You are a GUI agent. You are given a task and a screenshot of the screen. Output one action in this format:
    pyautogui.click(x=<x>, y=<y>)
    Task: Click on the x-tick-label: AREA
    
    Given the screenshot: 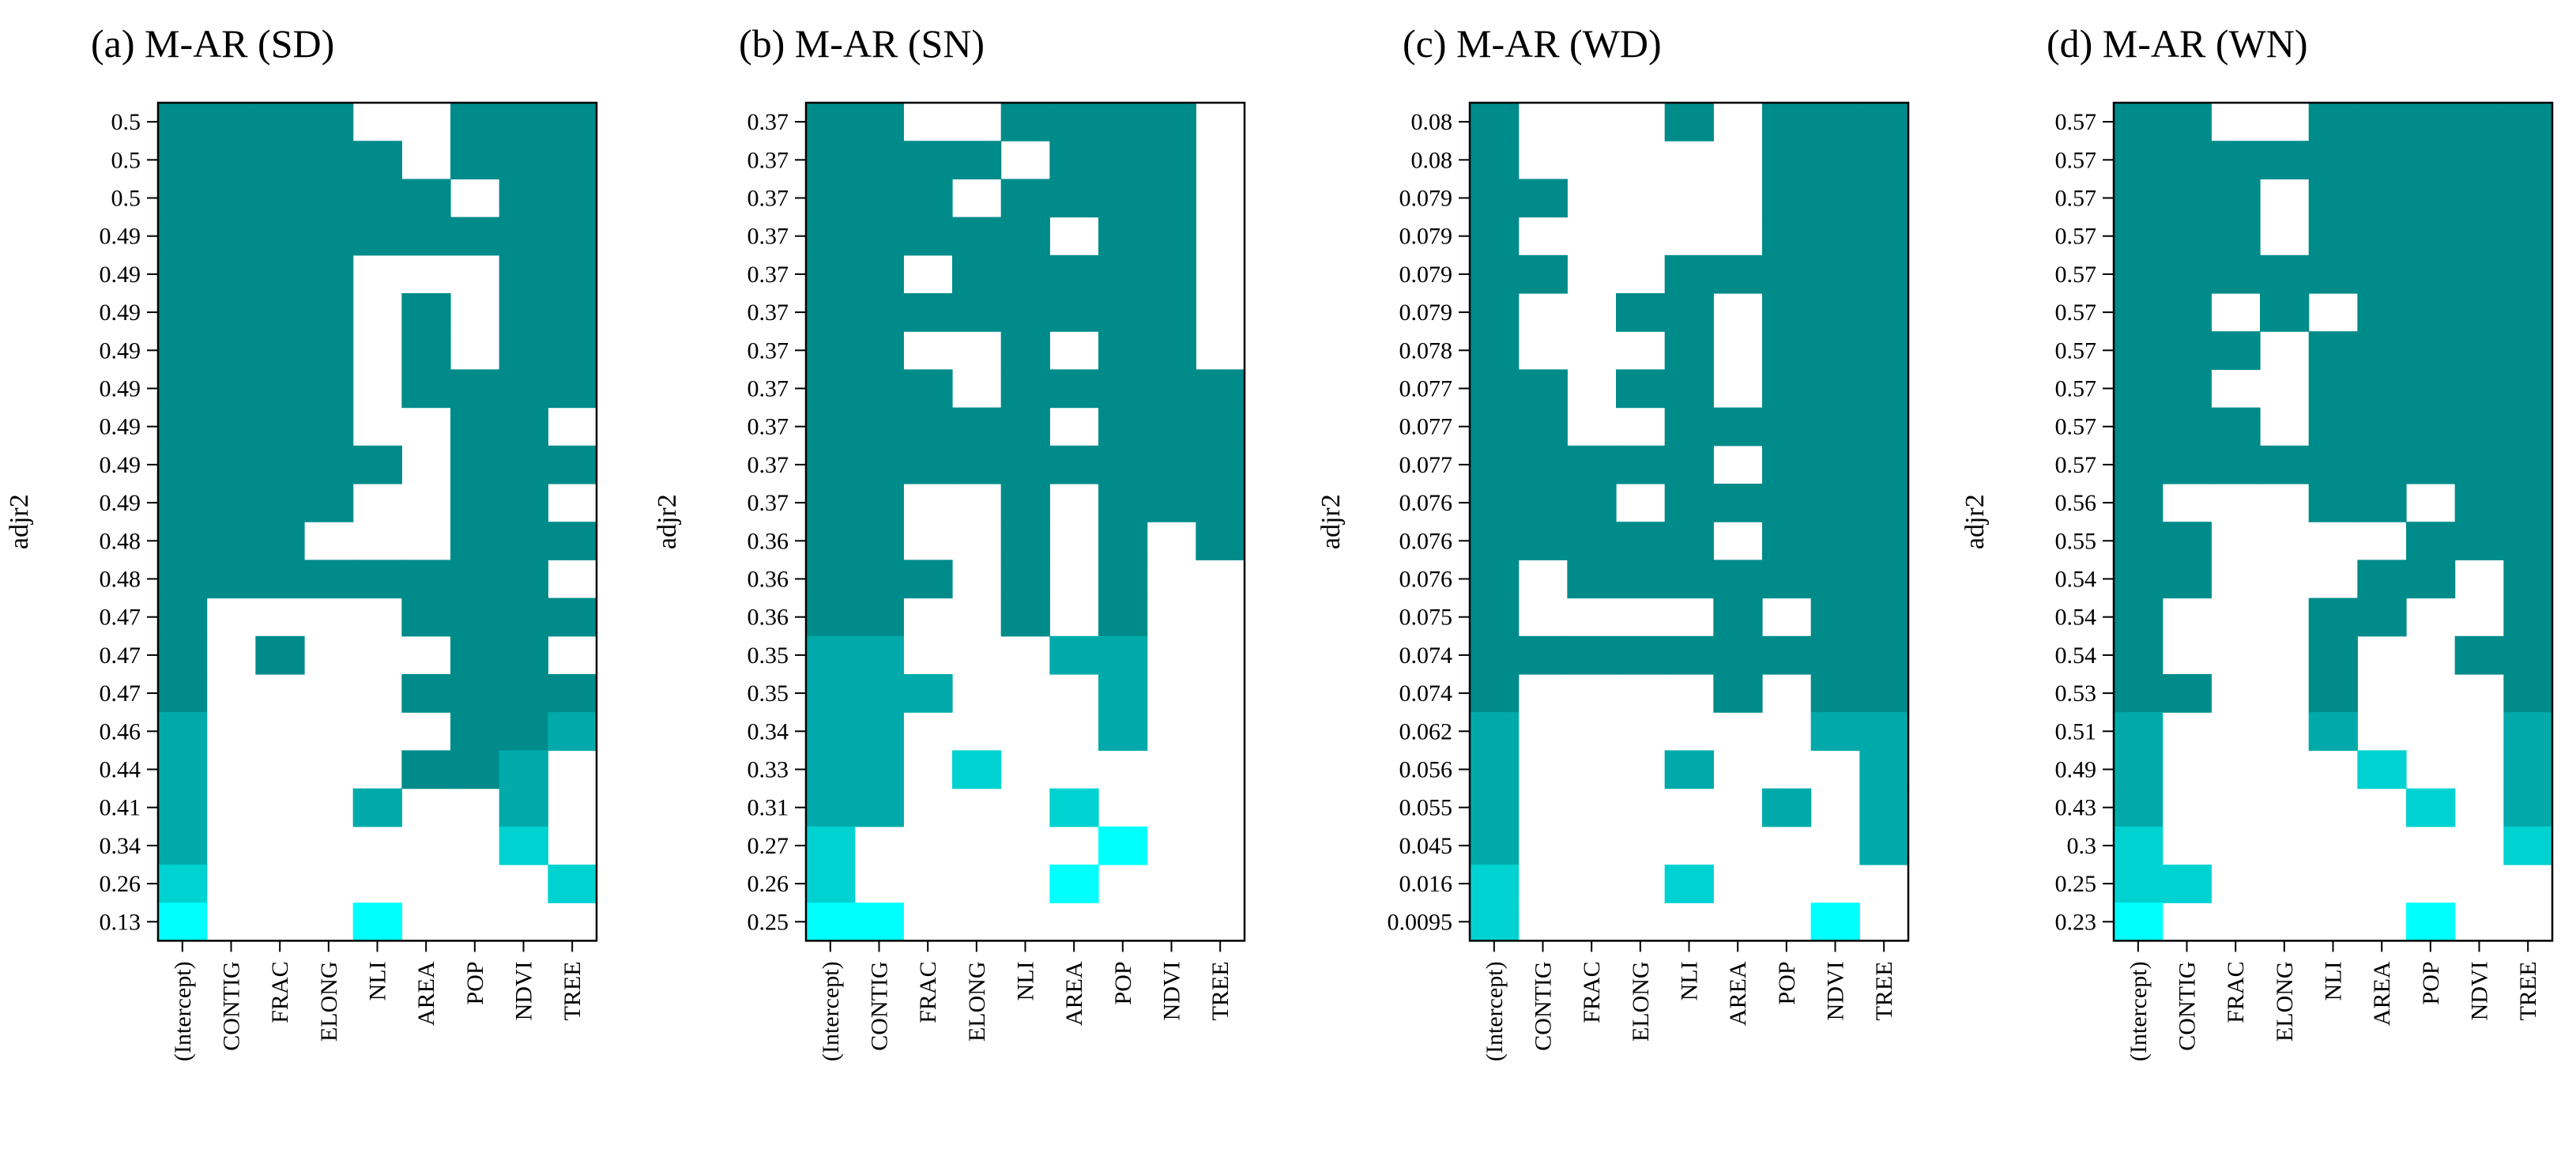 What is the action you would take?
    pyautogui.click(x=1074, y=993)
    